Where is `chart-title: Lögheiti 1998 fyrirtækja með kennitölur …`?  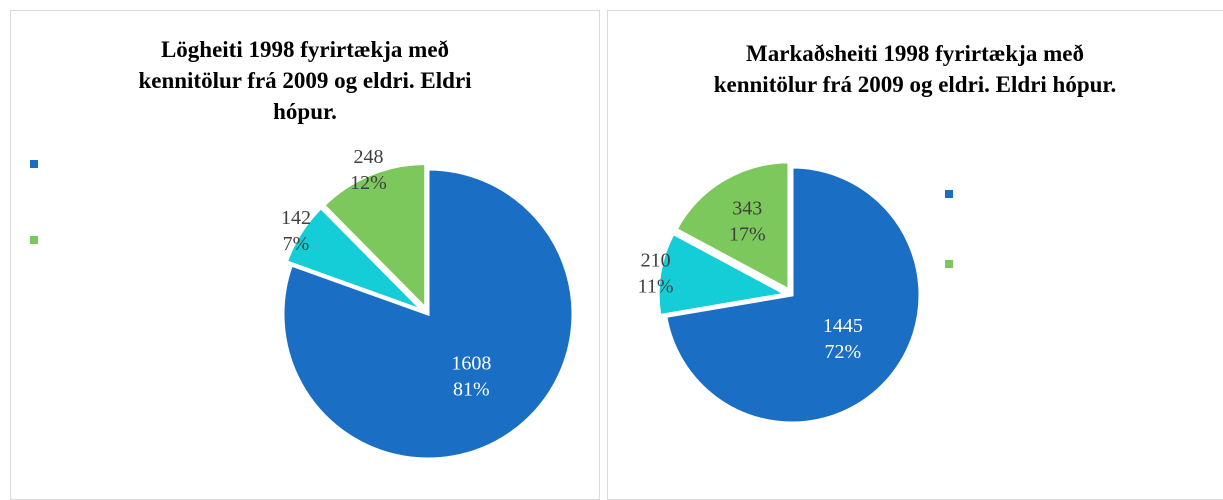 chart-title: Lögheiti 1998 fyrirtækja með kennitölur … is located at coordinates (305, 80).